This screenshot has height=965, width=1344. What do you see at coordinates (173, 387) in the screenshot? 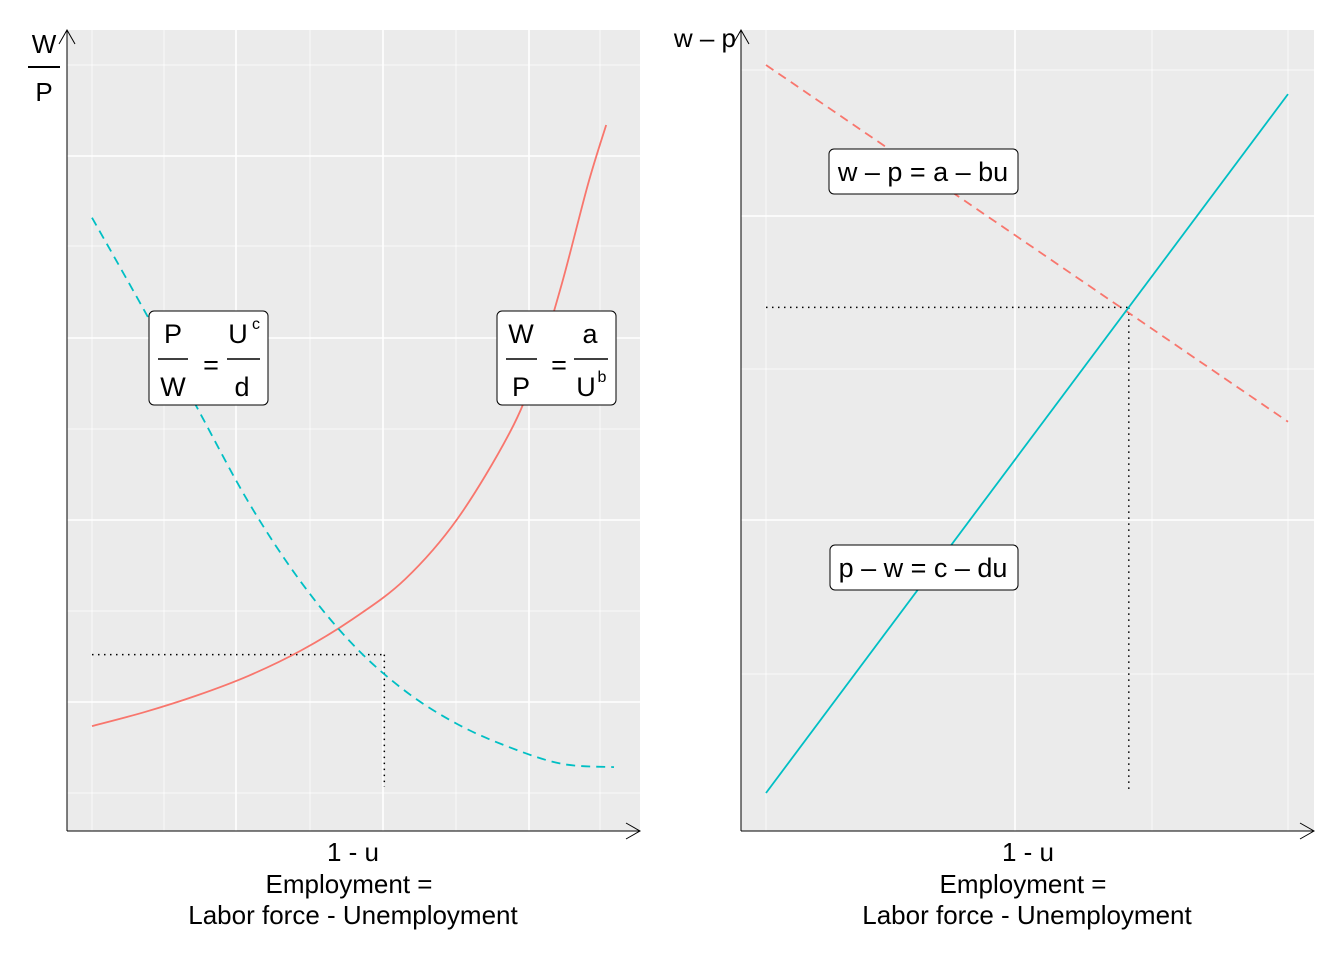
I see `ps-den-left: W` at bounding box center [173, 387].